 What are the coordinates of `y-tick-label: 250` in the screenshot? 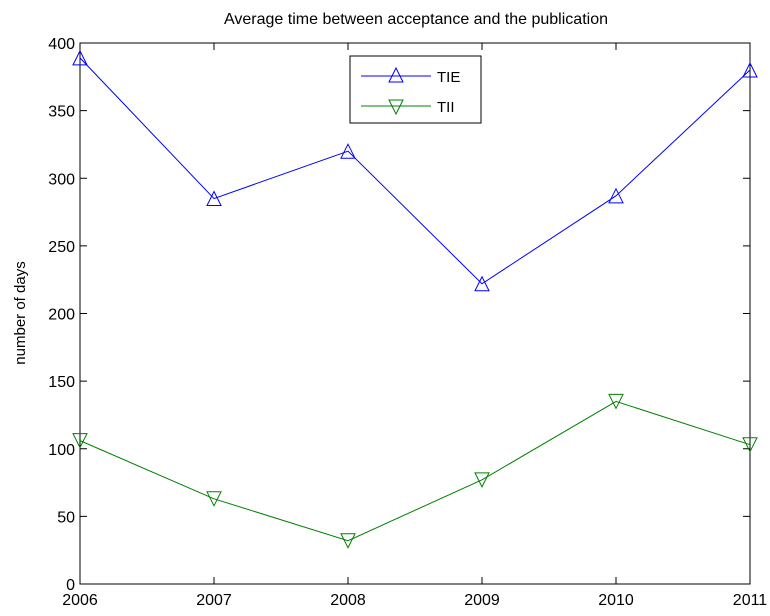 It's located at (61, 247).